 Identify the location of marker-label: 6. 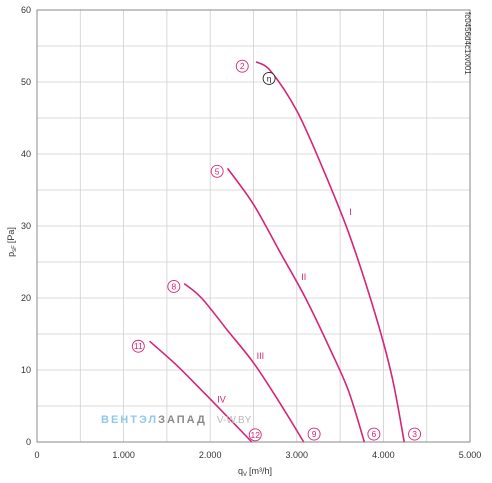
(374, 434).